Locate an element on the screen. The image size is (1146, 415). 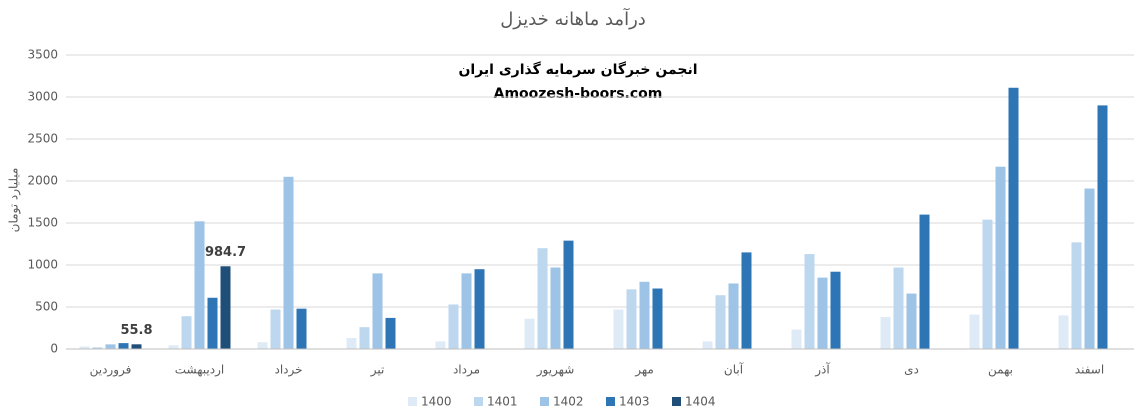
x-tick-label: اردیبهشت is located at coordinates (199, 370).